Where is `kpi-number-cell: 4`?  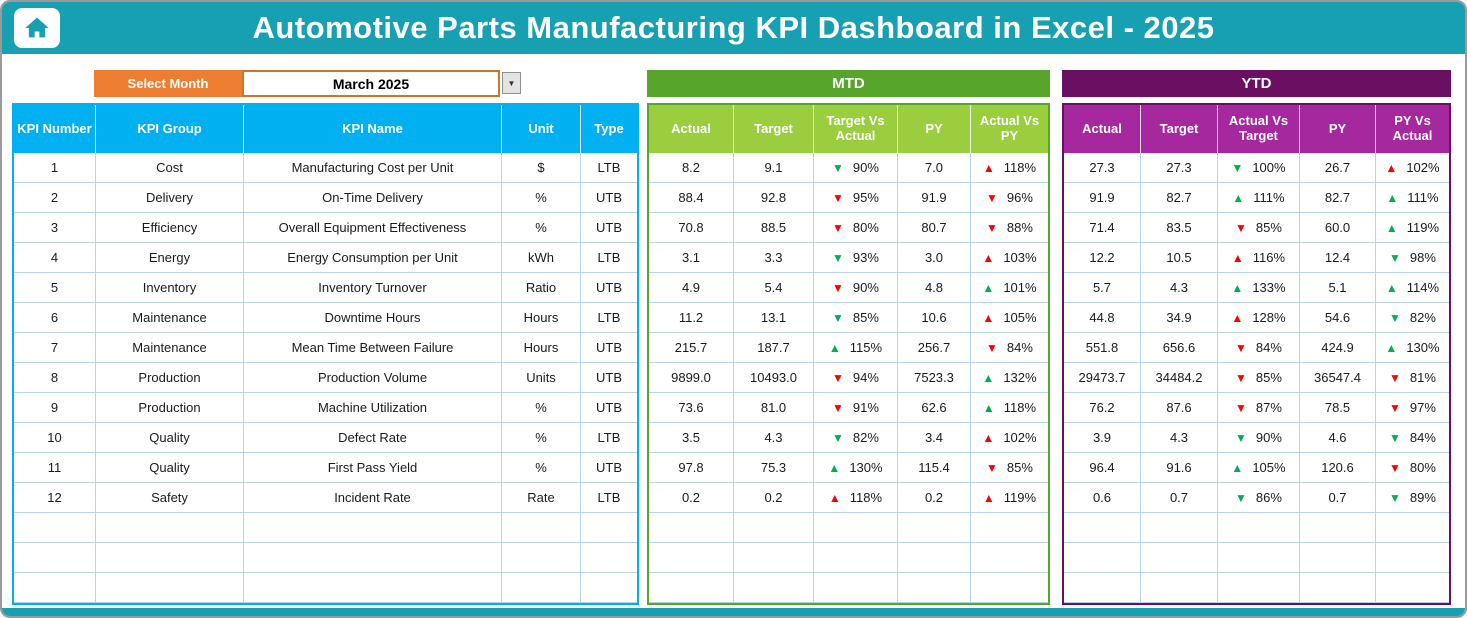 kpi-number-cell: 4 is located at coordinates (55, 258).